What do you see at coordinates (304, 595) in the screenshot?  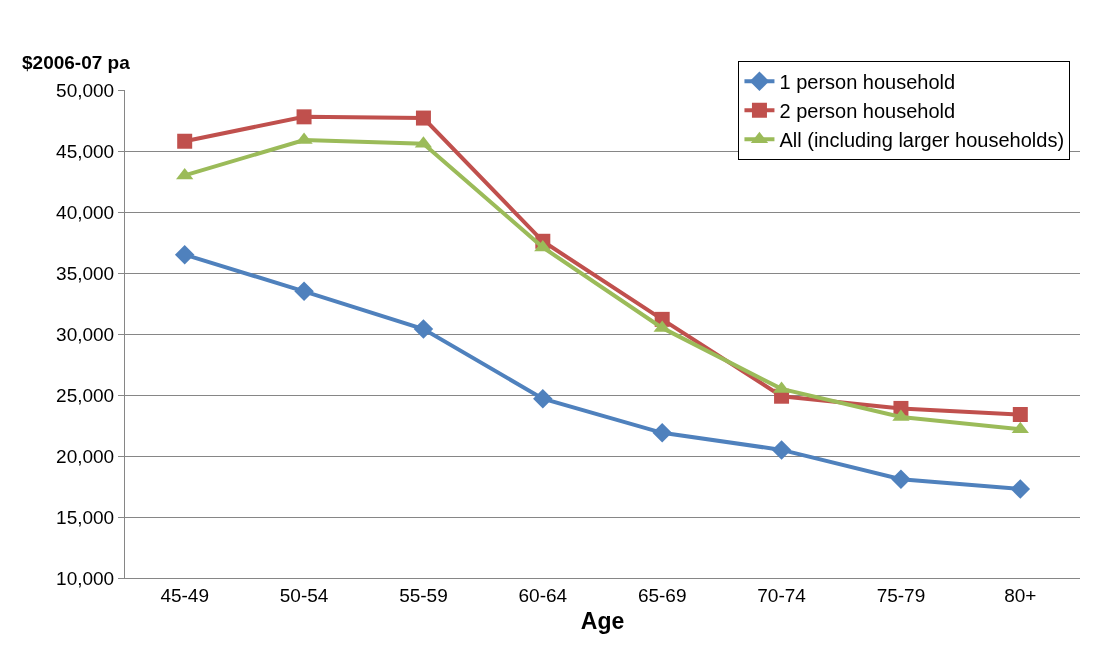 I see `x-tick-label: 50-54` at bounding box center [304, 595].